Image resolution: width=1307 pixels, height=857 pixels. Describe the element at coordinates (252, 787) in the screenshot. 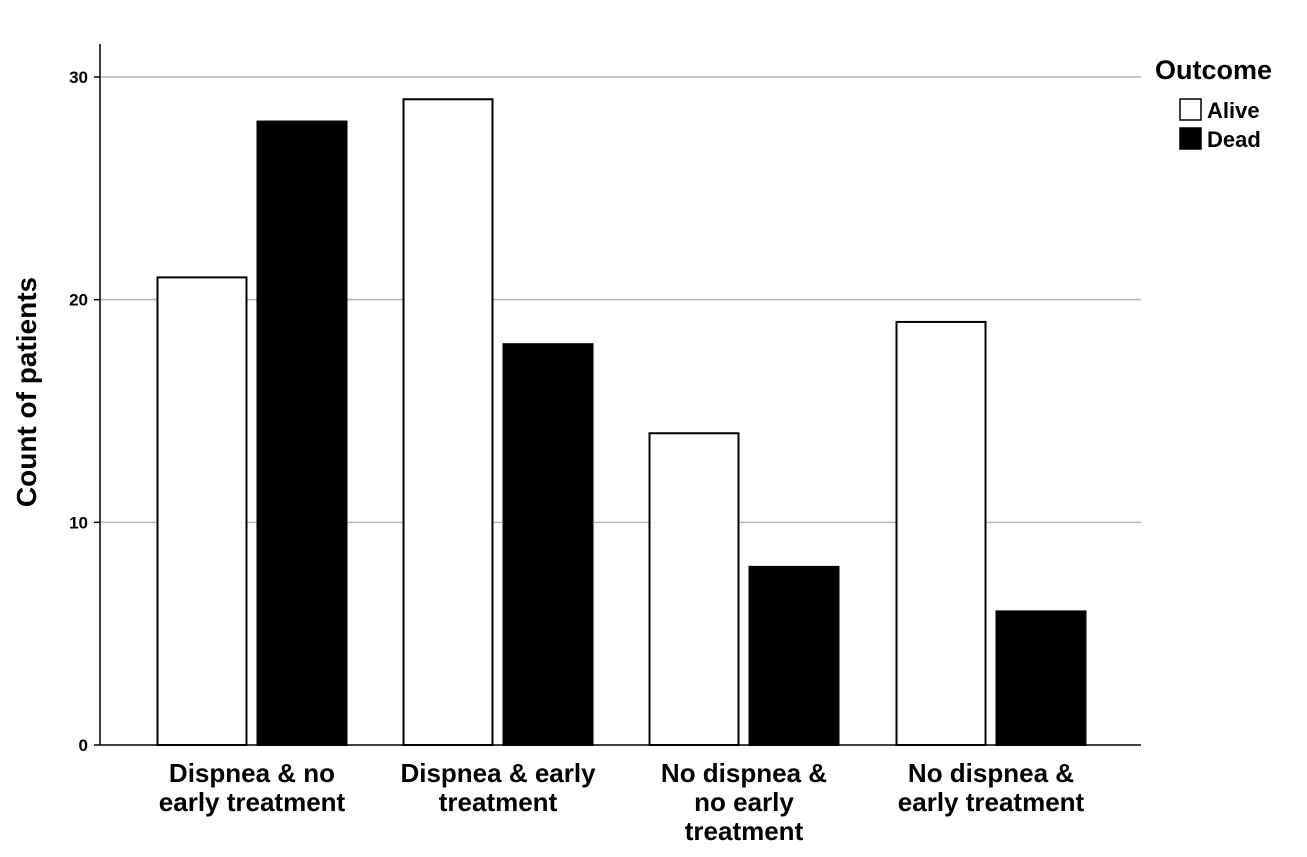

I see `x-category-label: Dispnea & no early treatment` at that location.